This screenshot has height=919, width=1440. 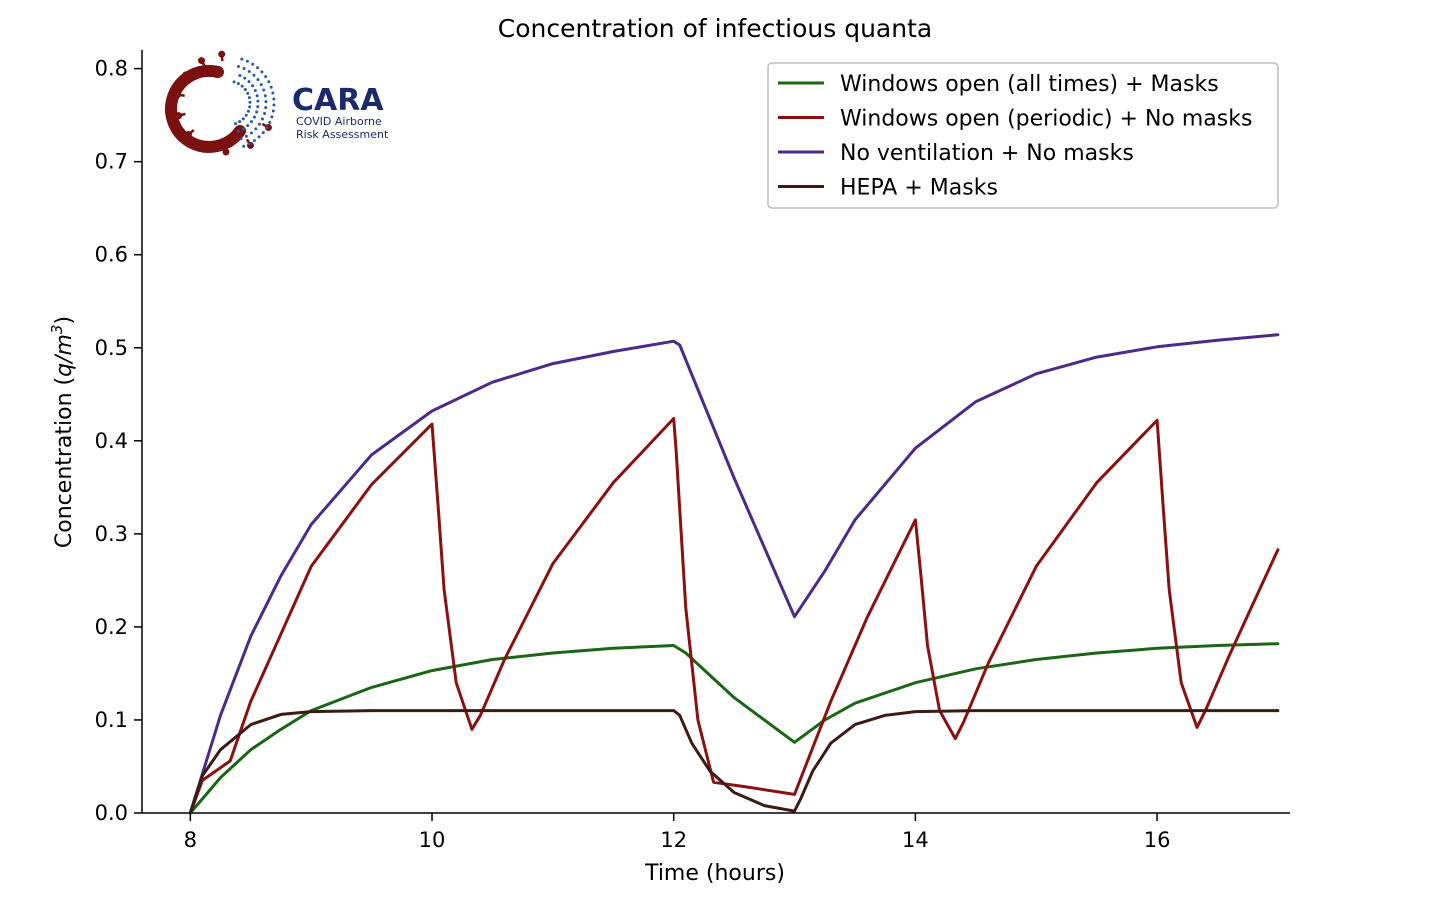 I want to click on logo-subtitle-line2: Risk Assessment, so click(x=342, y=134).